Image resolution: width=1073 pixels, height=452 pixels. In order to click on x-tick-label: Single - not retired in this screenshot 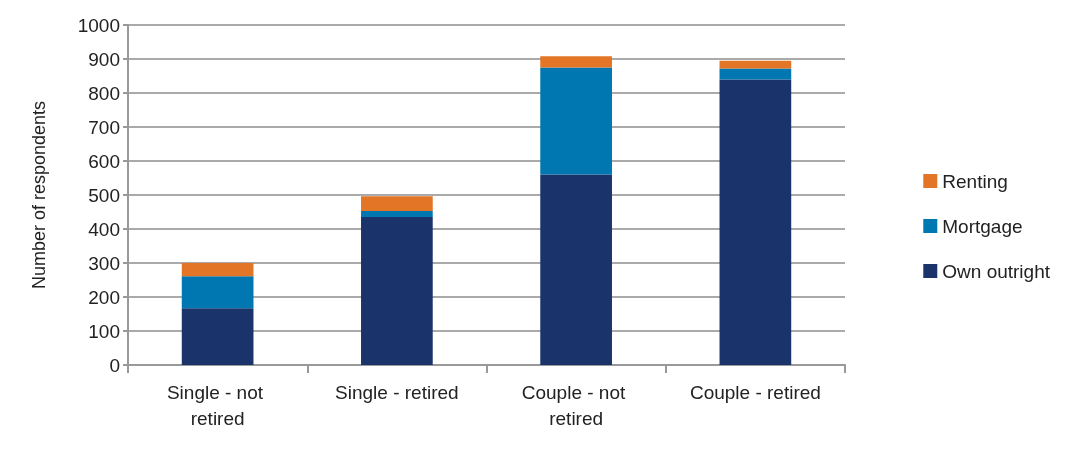, I will do `click(217, 405)`.